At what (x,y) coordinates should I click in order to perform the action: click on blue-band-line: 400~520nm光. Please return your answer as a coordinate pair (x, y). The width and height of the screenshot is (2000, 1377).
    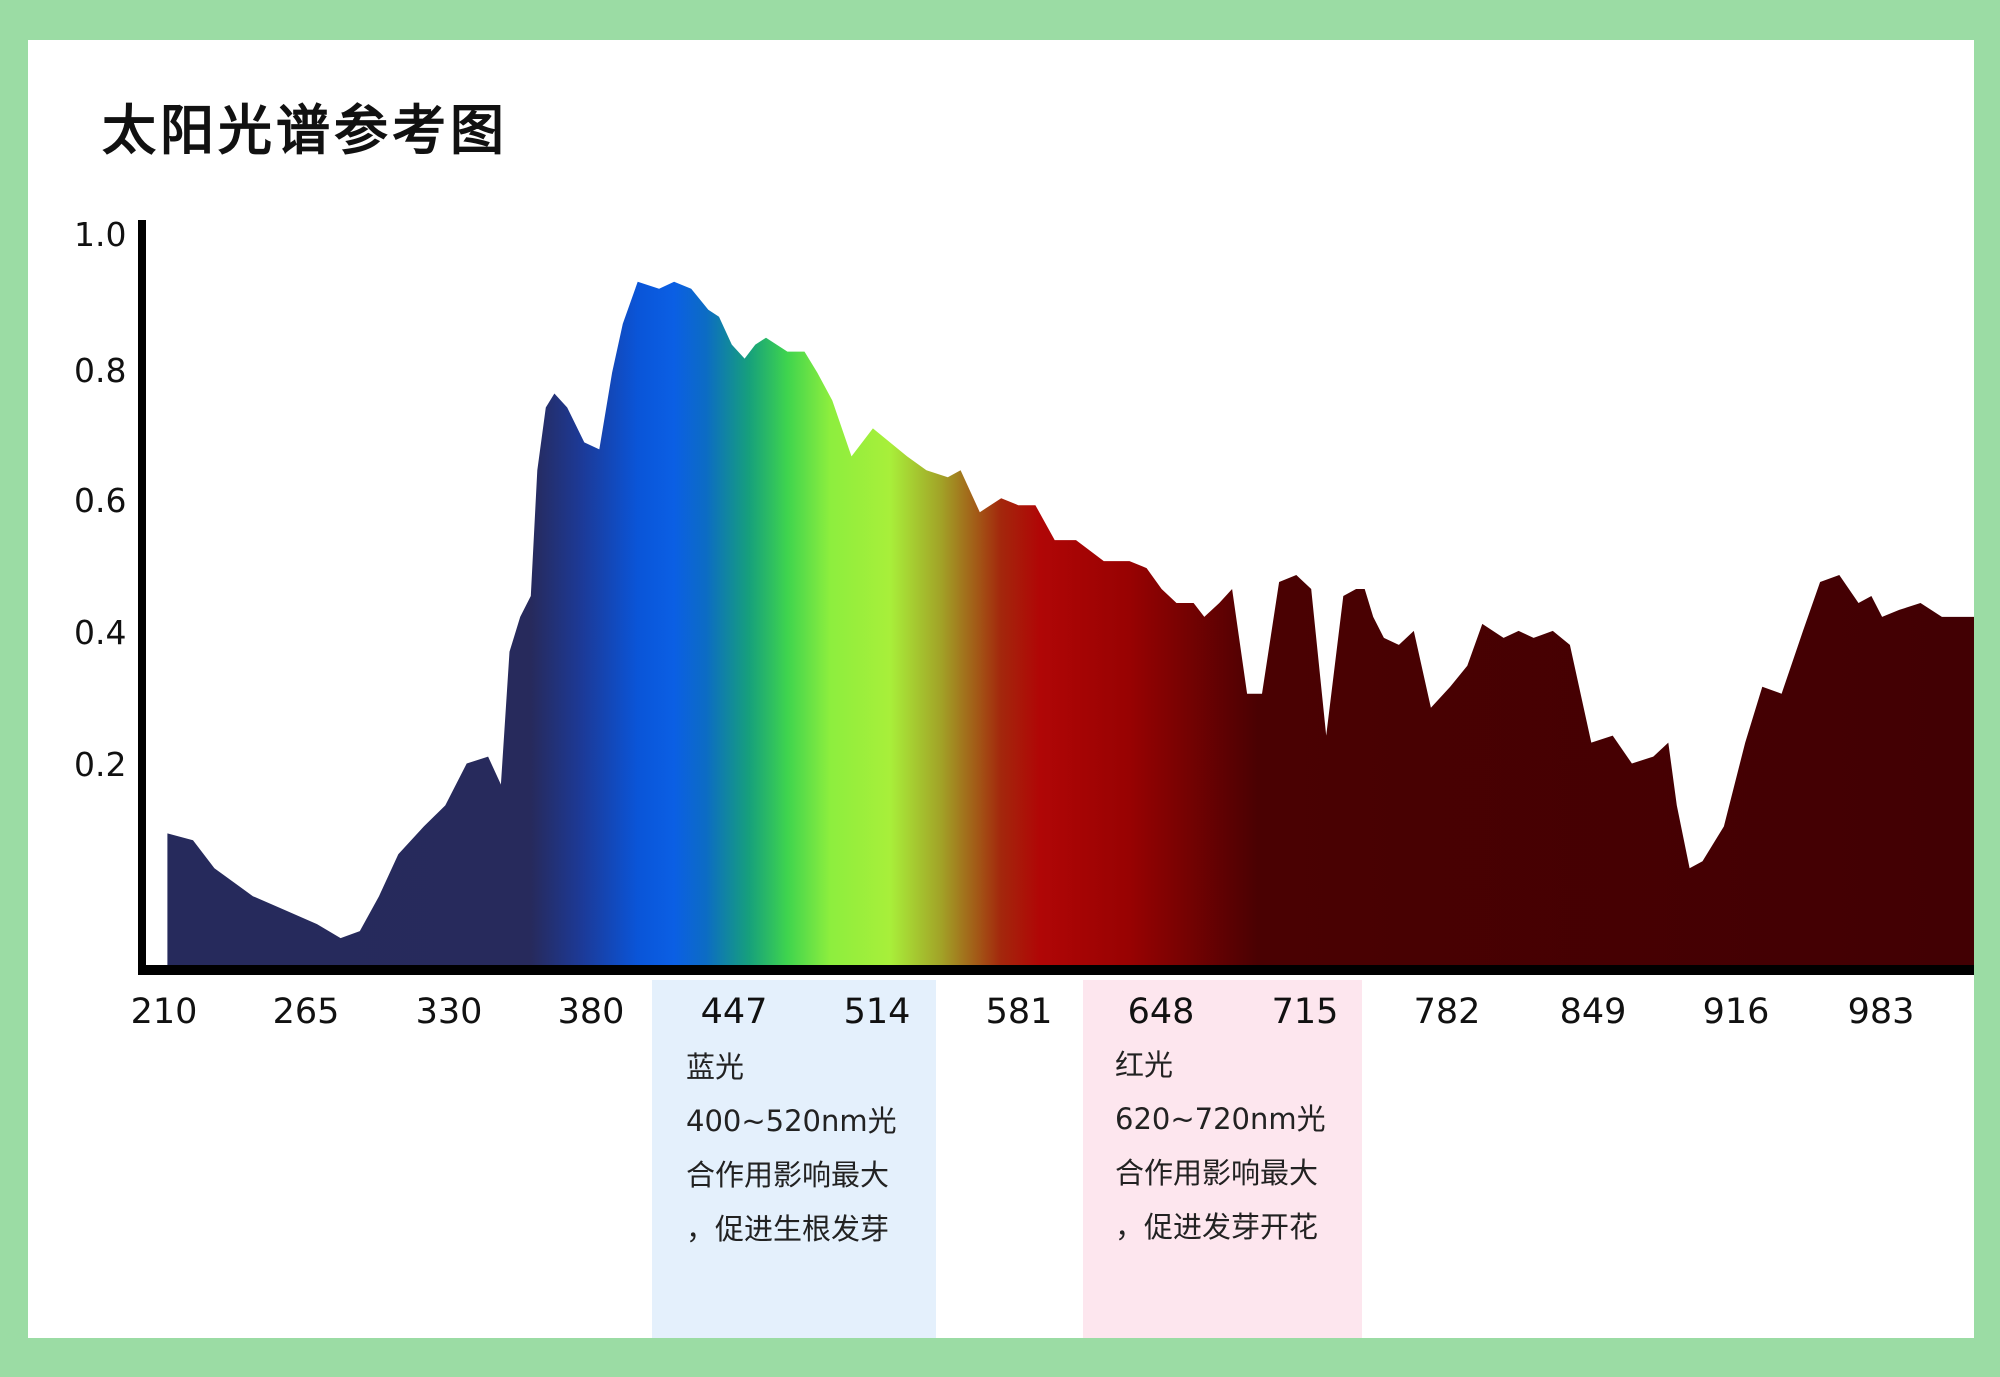
    Looking at the image, I should click on (791, 1121).